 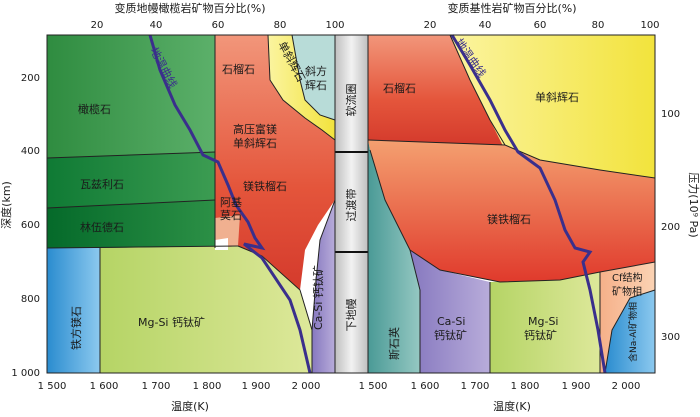 I want to click on ringwoodite-field, so click(x=131, y=224).